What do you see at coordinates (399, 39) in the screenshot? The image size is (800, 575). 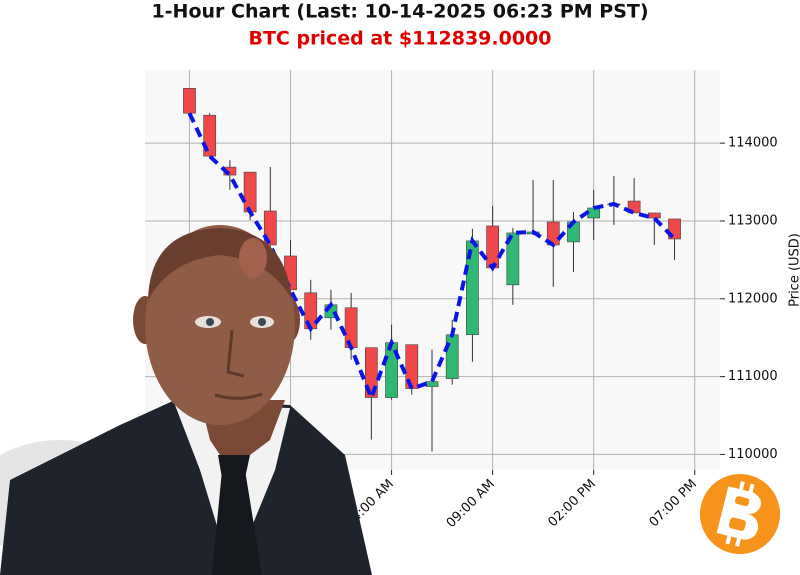 I see `chart-subtitle: BTC priced at $112839.0000` at bounding box center [399, 39].